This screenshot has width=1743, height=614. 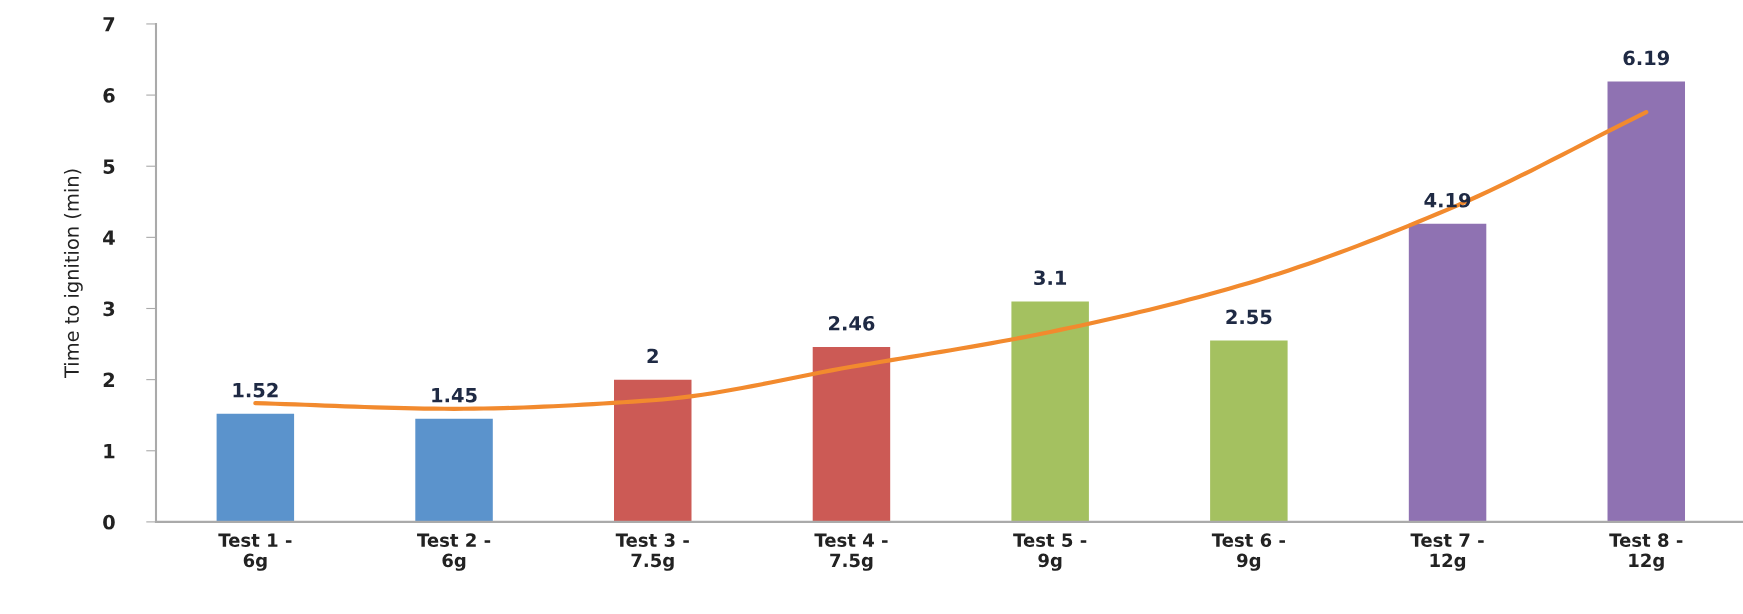 What do you see at coordinates (1447, 552) in the screenshot?
I see `x-tick-label: Test 7 - 12g` at bounding box center [1447, 552].